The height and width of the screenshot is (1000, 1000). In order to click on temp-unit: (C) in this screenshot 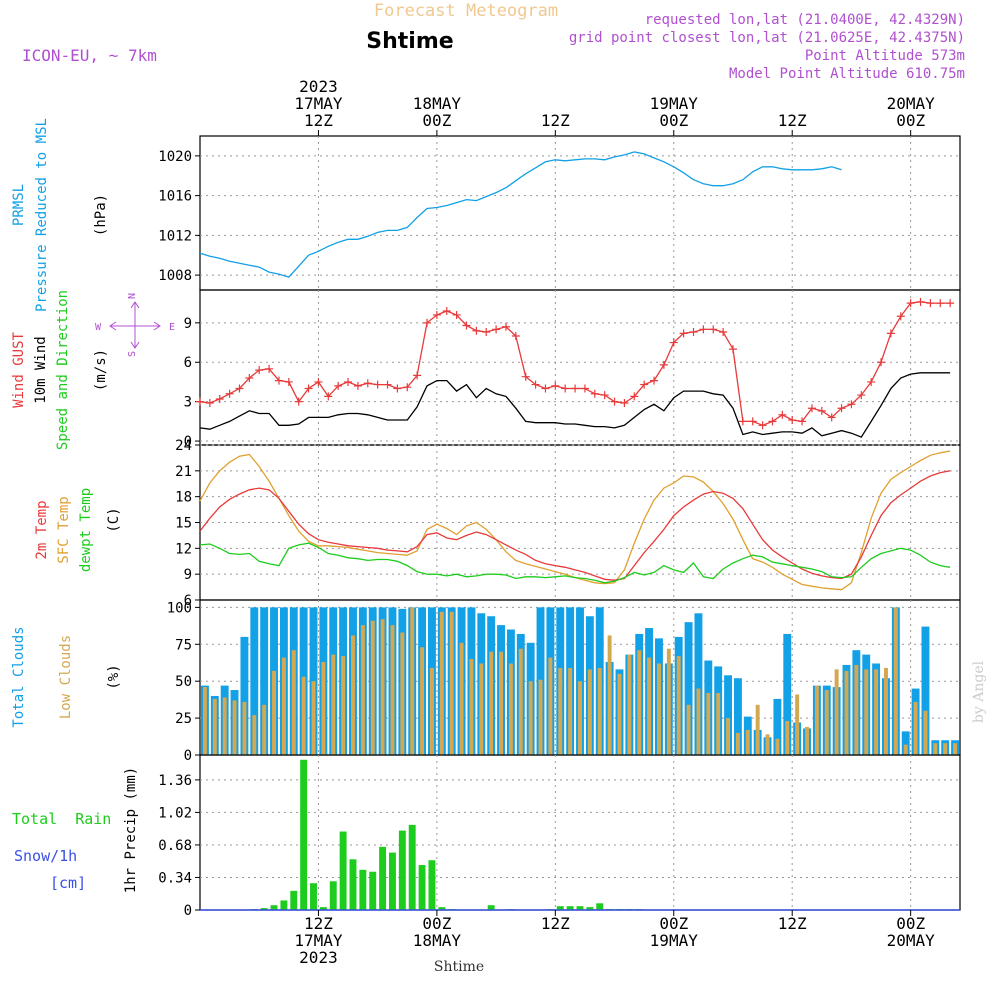, I will do `click(114, 519)`.